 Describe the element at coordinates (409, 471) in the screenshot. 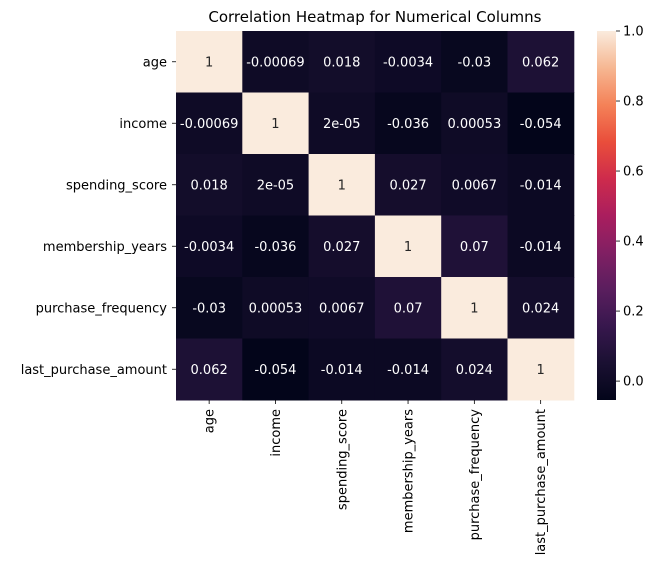

I see `x-tick-label: membership_years` at that location.